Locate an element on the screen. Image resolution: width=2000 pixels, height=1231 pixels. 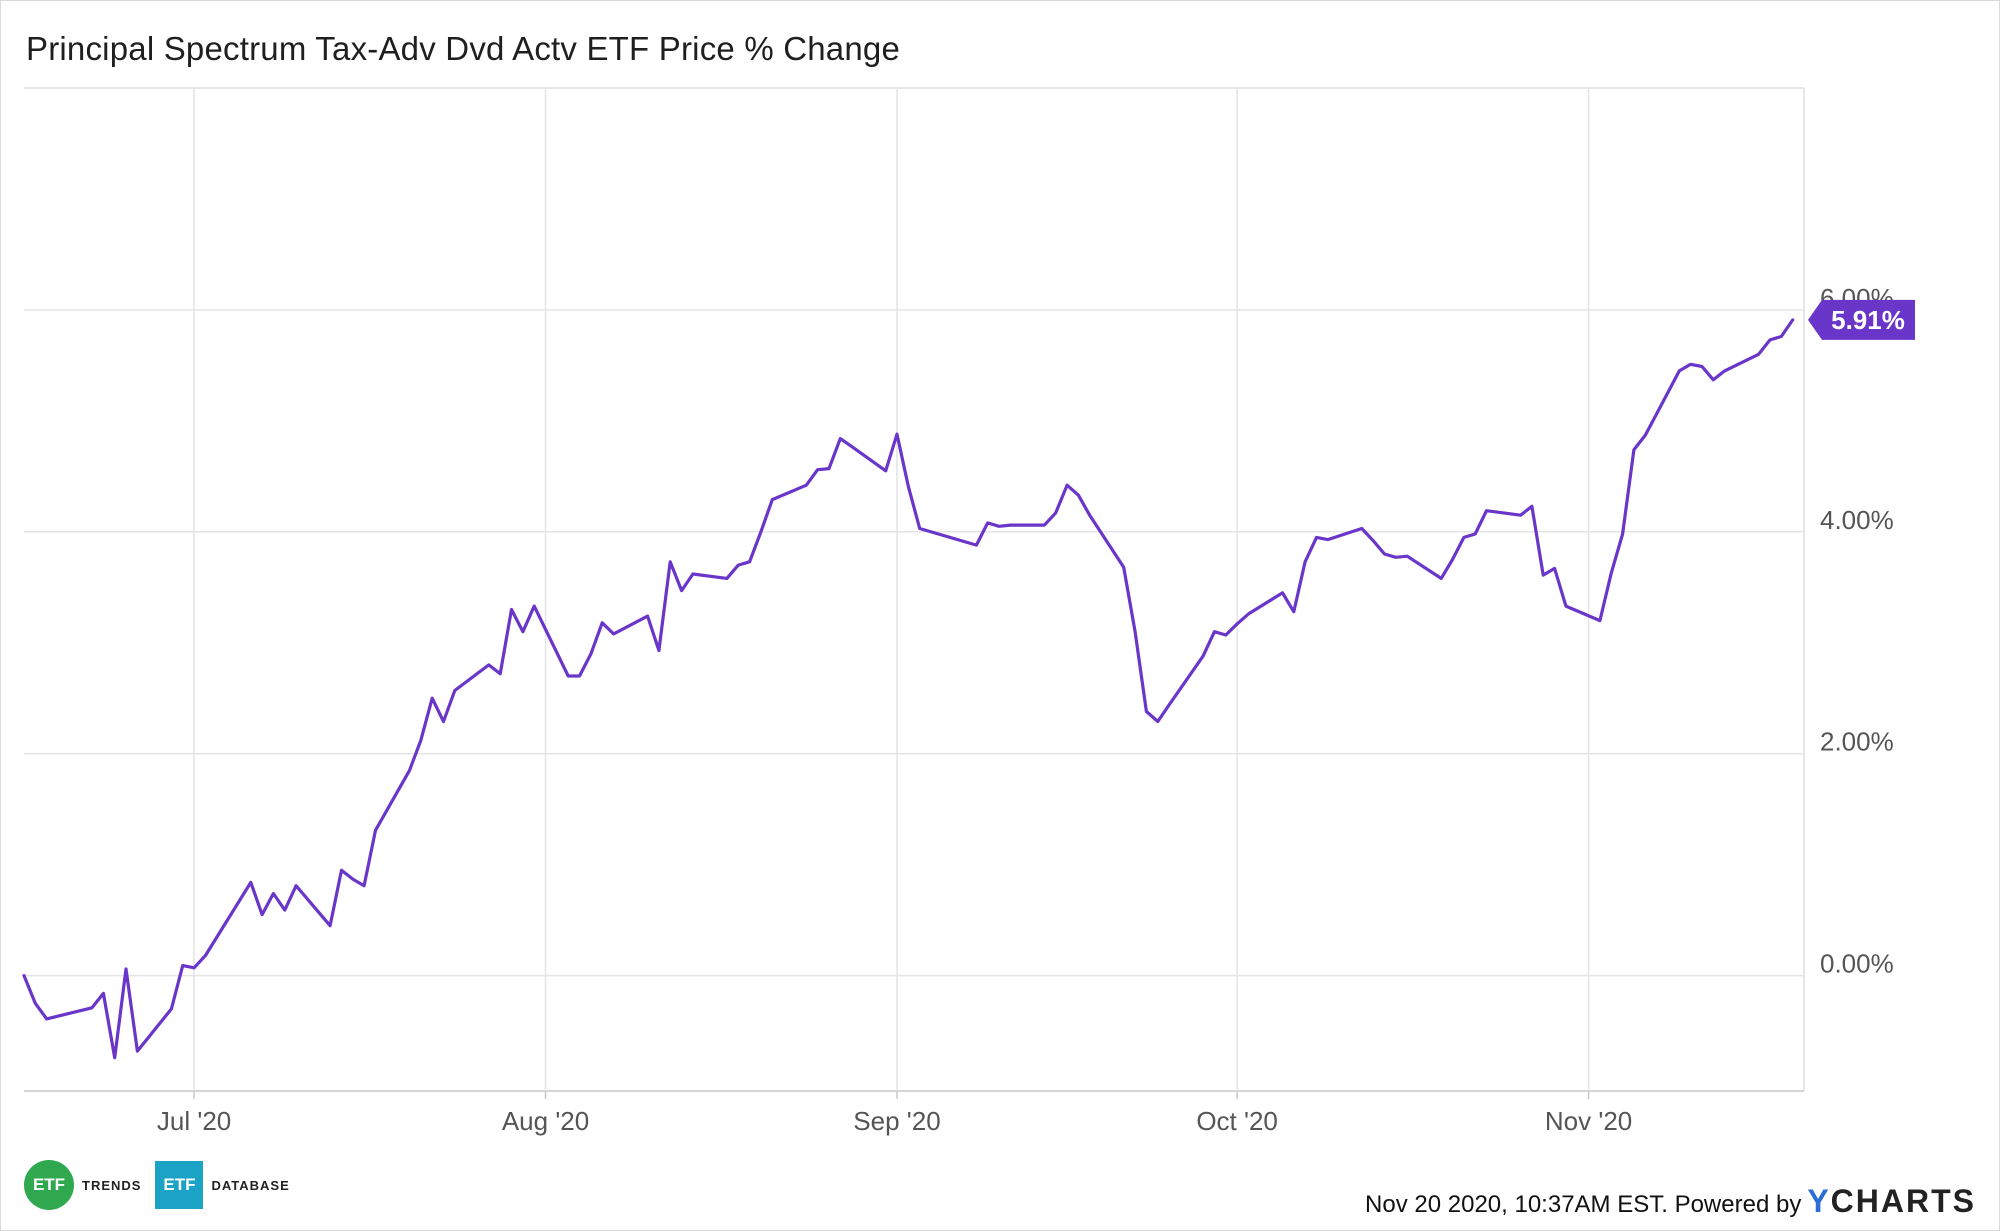
last-value-label-layer: 5.91% is located at coordinates (1861, 319).